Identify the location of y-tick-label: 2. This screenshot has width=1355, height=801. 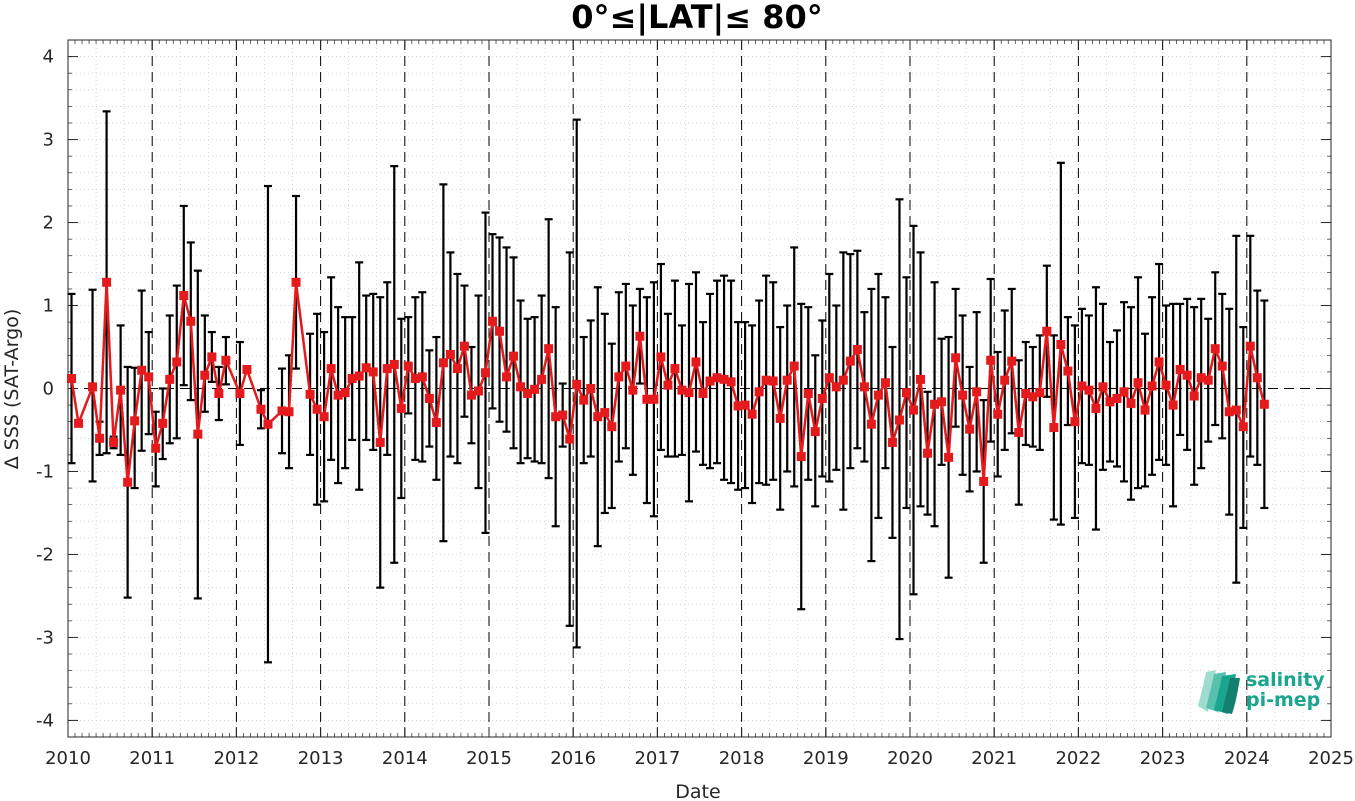
(48, 223).